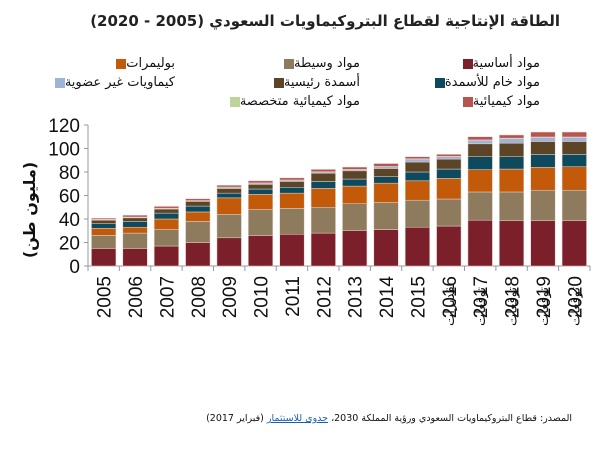  What do you see at coordinates (135, 230) in the screenshot?
I see `bar-segment-2006-s2` at bounding box center [135, 230].